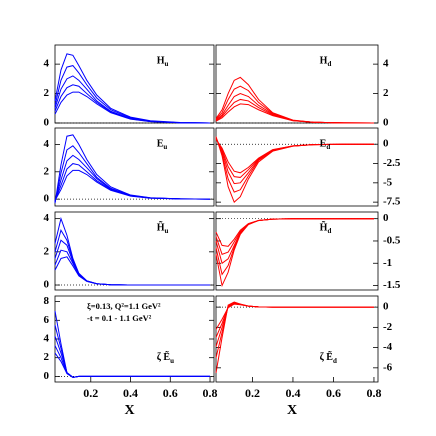  Describe the element at coordinates (162, 144) in the screenshot. I see `panel-label: Eu` at that location.